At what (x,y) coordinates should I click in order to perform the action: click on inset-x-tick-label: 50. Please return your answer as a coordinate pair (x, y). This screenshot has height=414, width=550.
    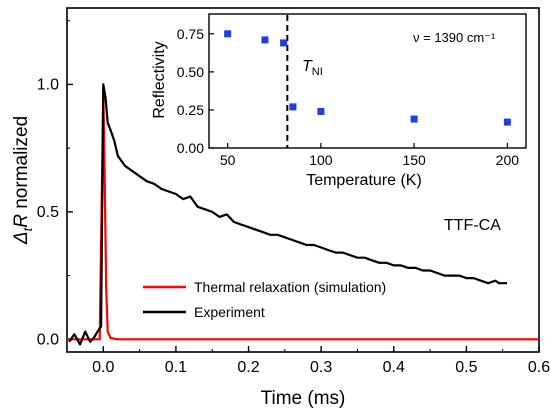
    Looking at the image, I should click on (228, 160).